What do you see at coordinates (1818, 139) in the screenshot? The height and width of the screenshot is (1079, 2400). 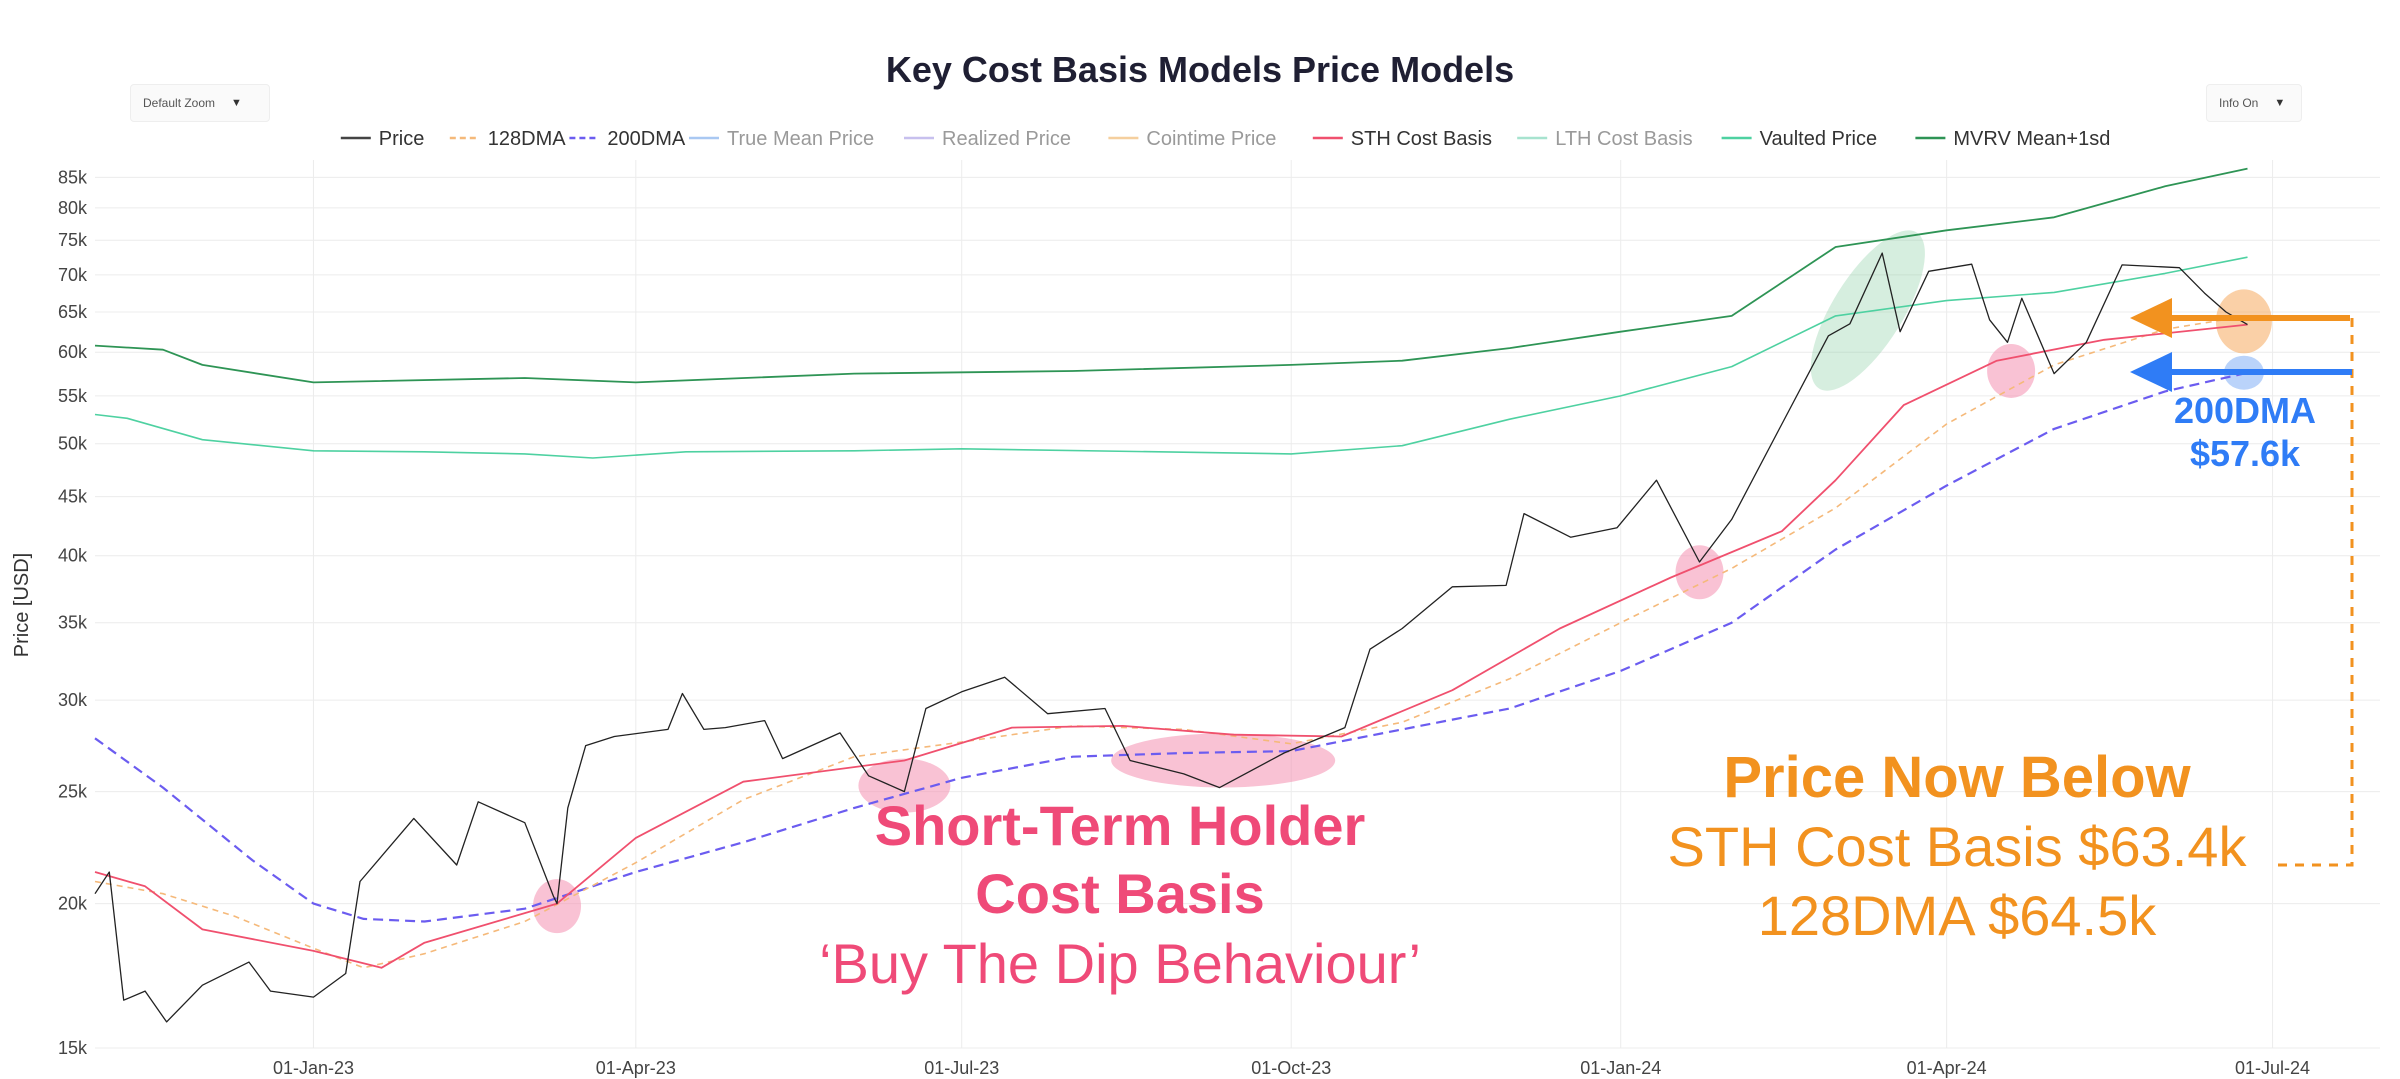 I see `legend-label: Vaulted Price` at bounding box center [1818, 139].